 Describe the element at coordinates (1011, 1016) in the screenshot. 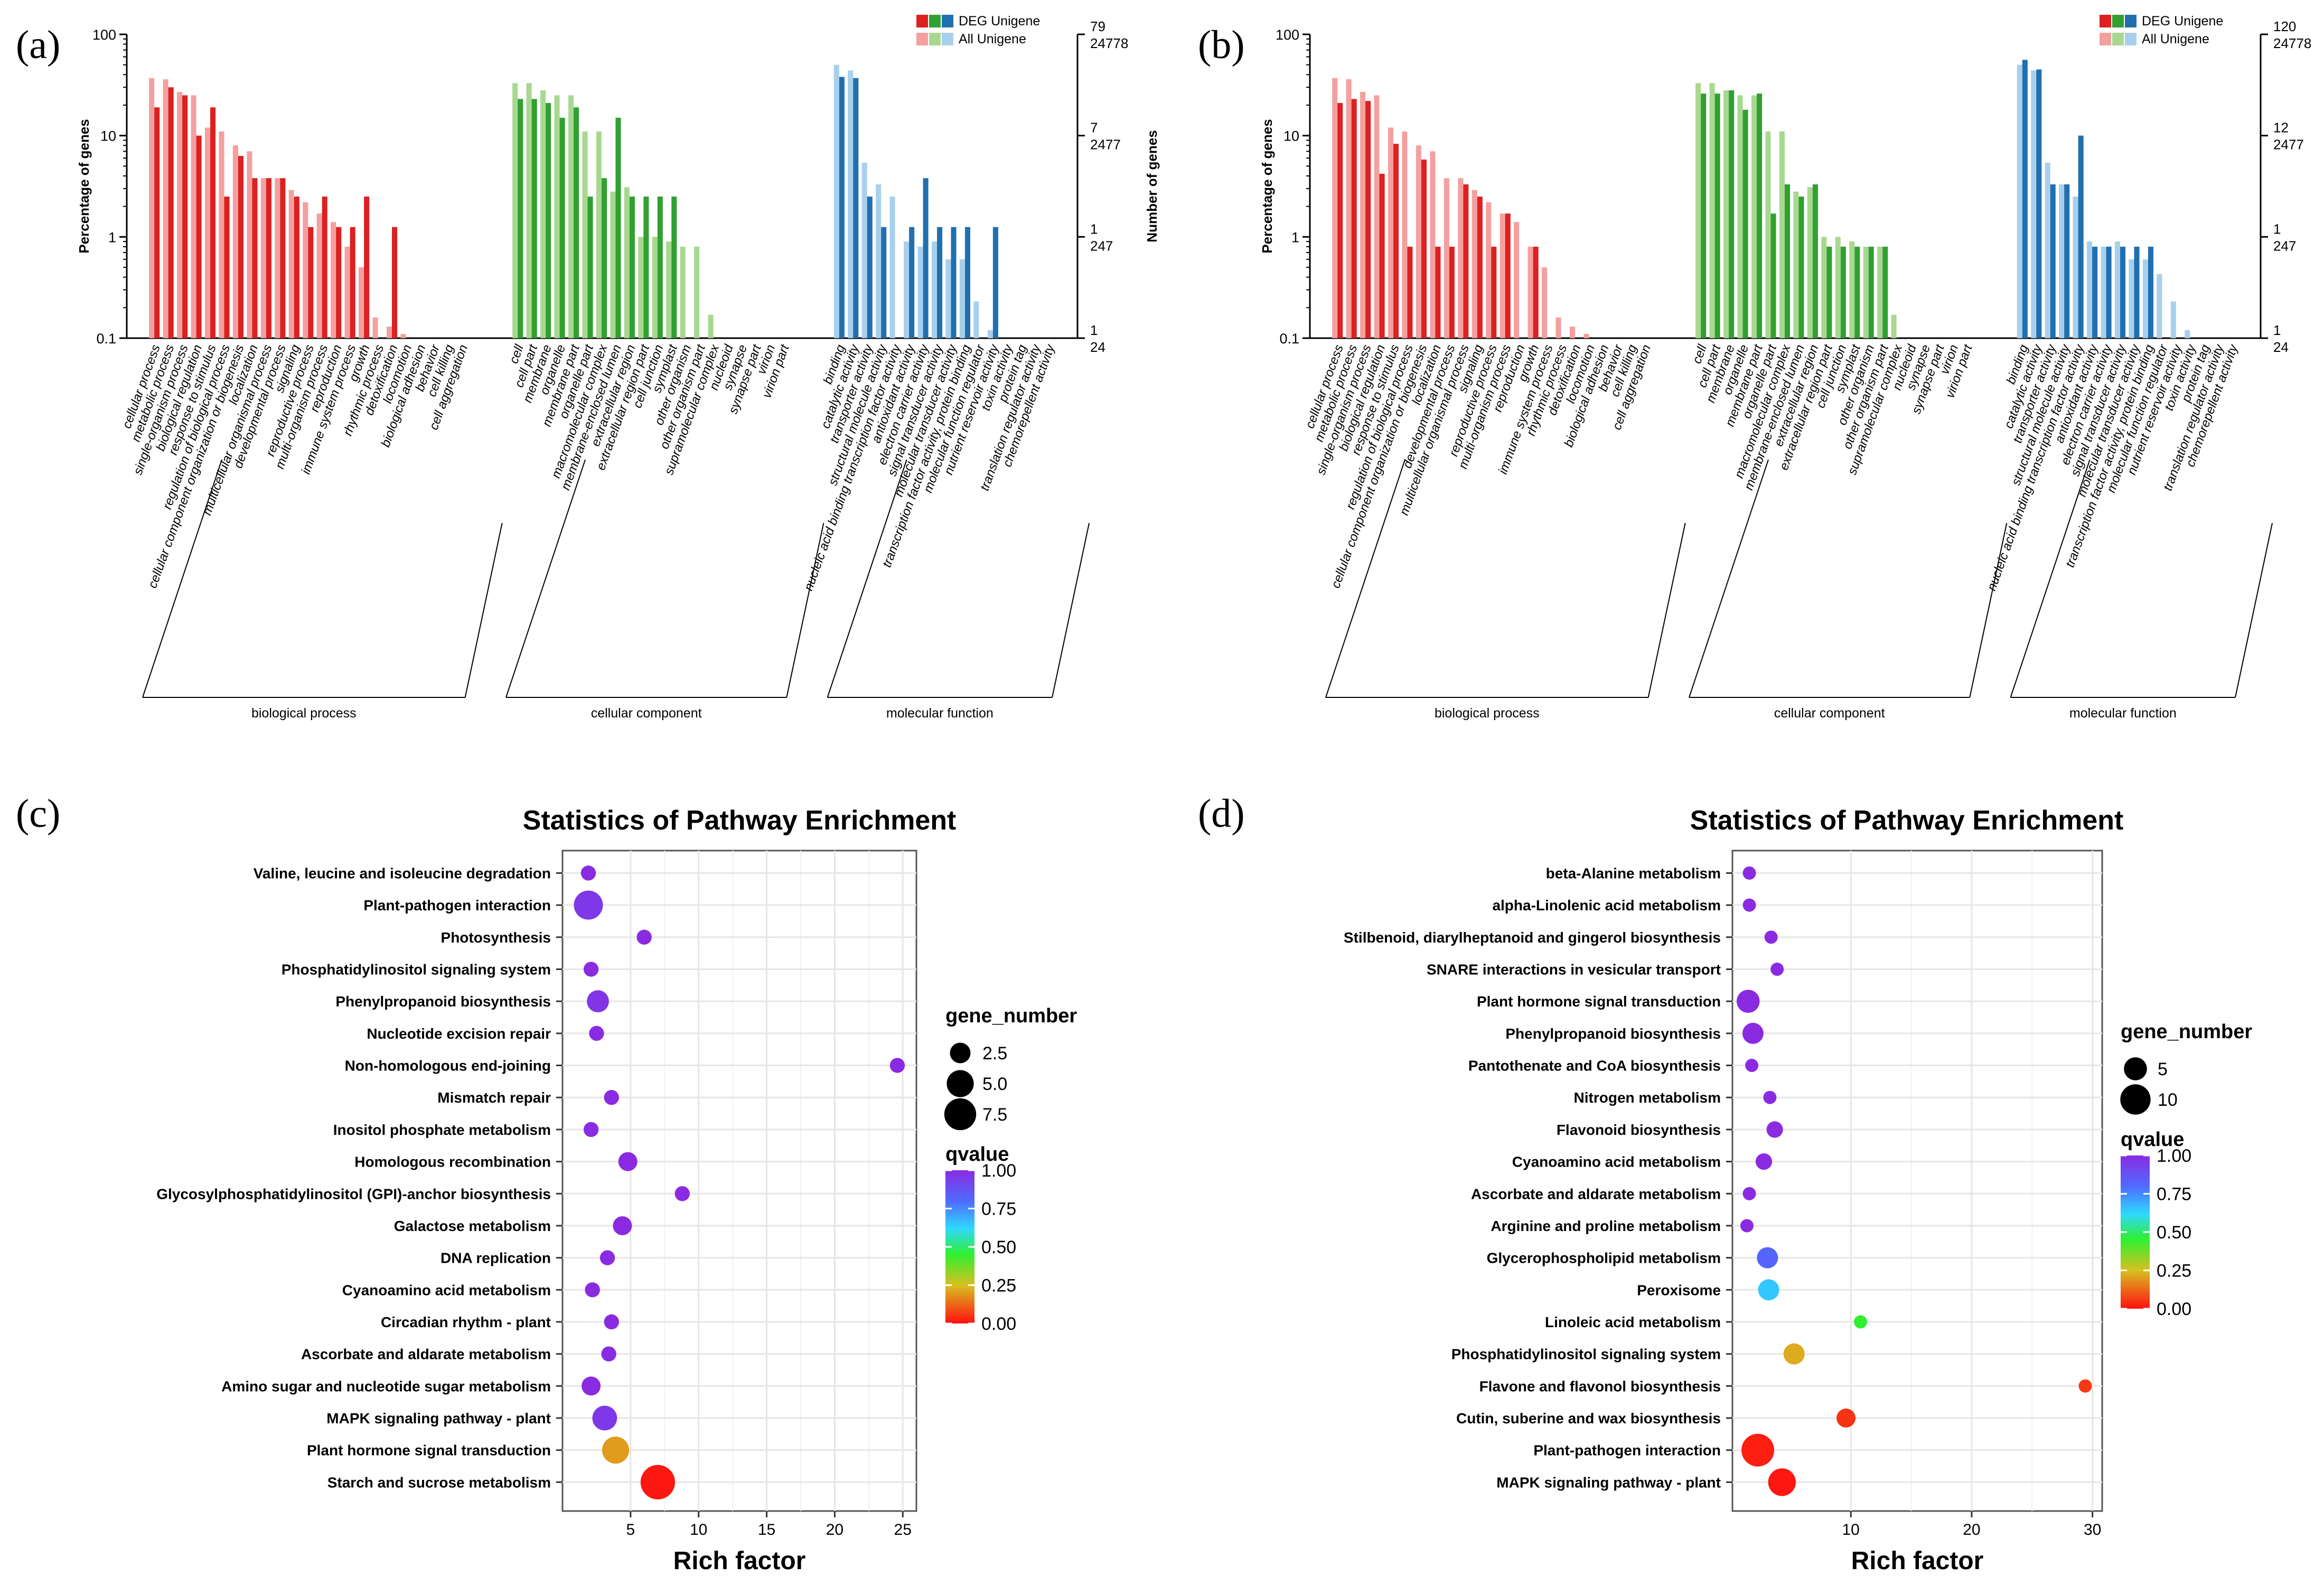

I see `size-legend-title: gene_number` at that location.